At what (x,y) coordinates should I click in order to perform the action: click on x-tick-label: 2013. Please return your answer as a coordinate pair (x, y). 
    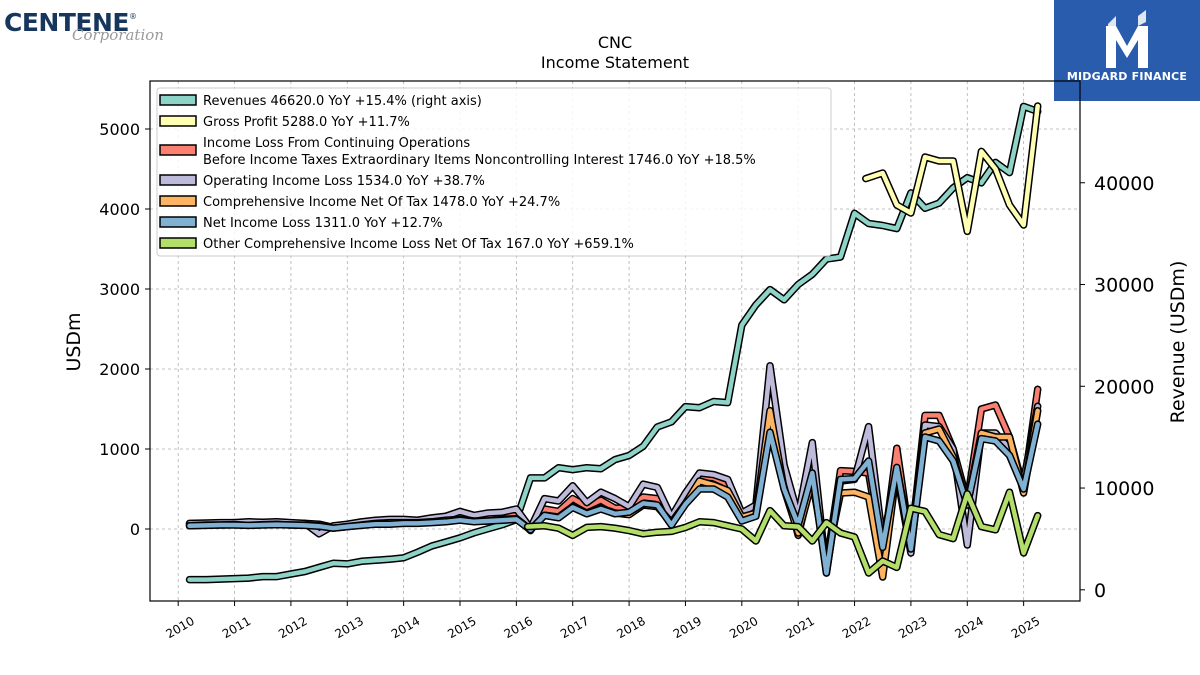
    Looking at the image, I should click on (349, 627).